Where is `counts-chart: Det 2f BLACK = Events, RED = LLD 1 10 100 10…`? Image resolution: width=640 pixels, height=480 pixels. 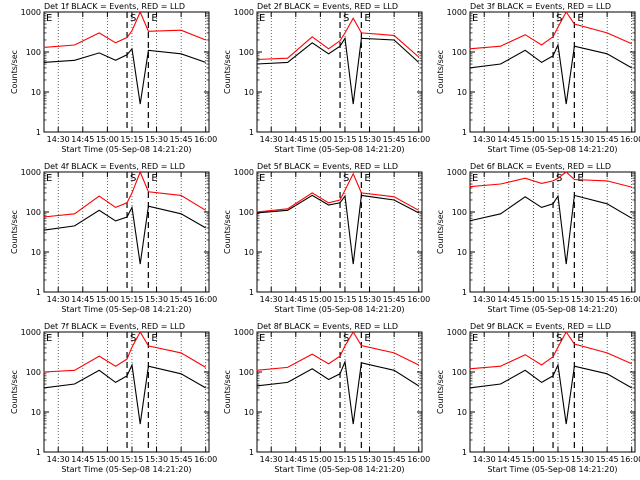
counts-chart: Det 2f BLACK = Events, RED = LLD 1 10 100 10… is located at coordinates (326, 78).